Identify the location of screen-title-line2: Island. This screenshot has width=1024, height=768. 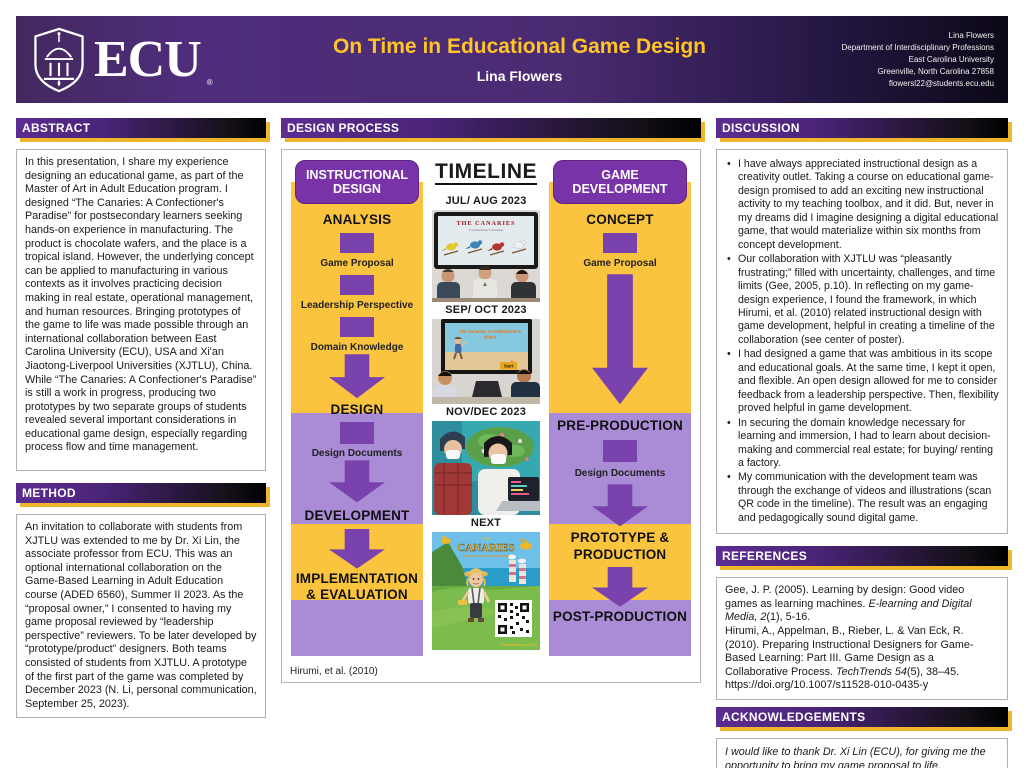
(490, 337).